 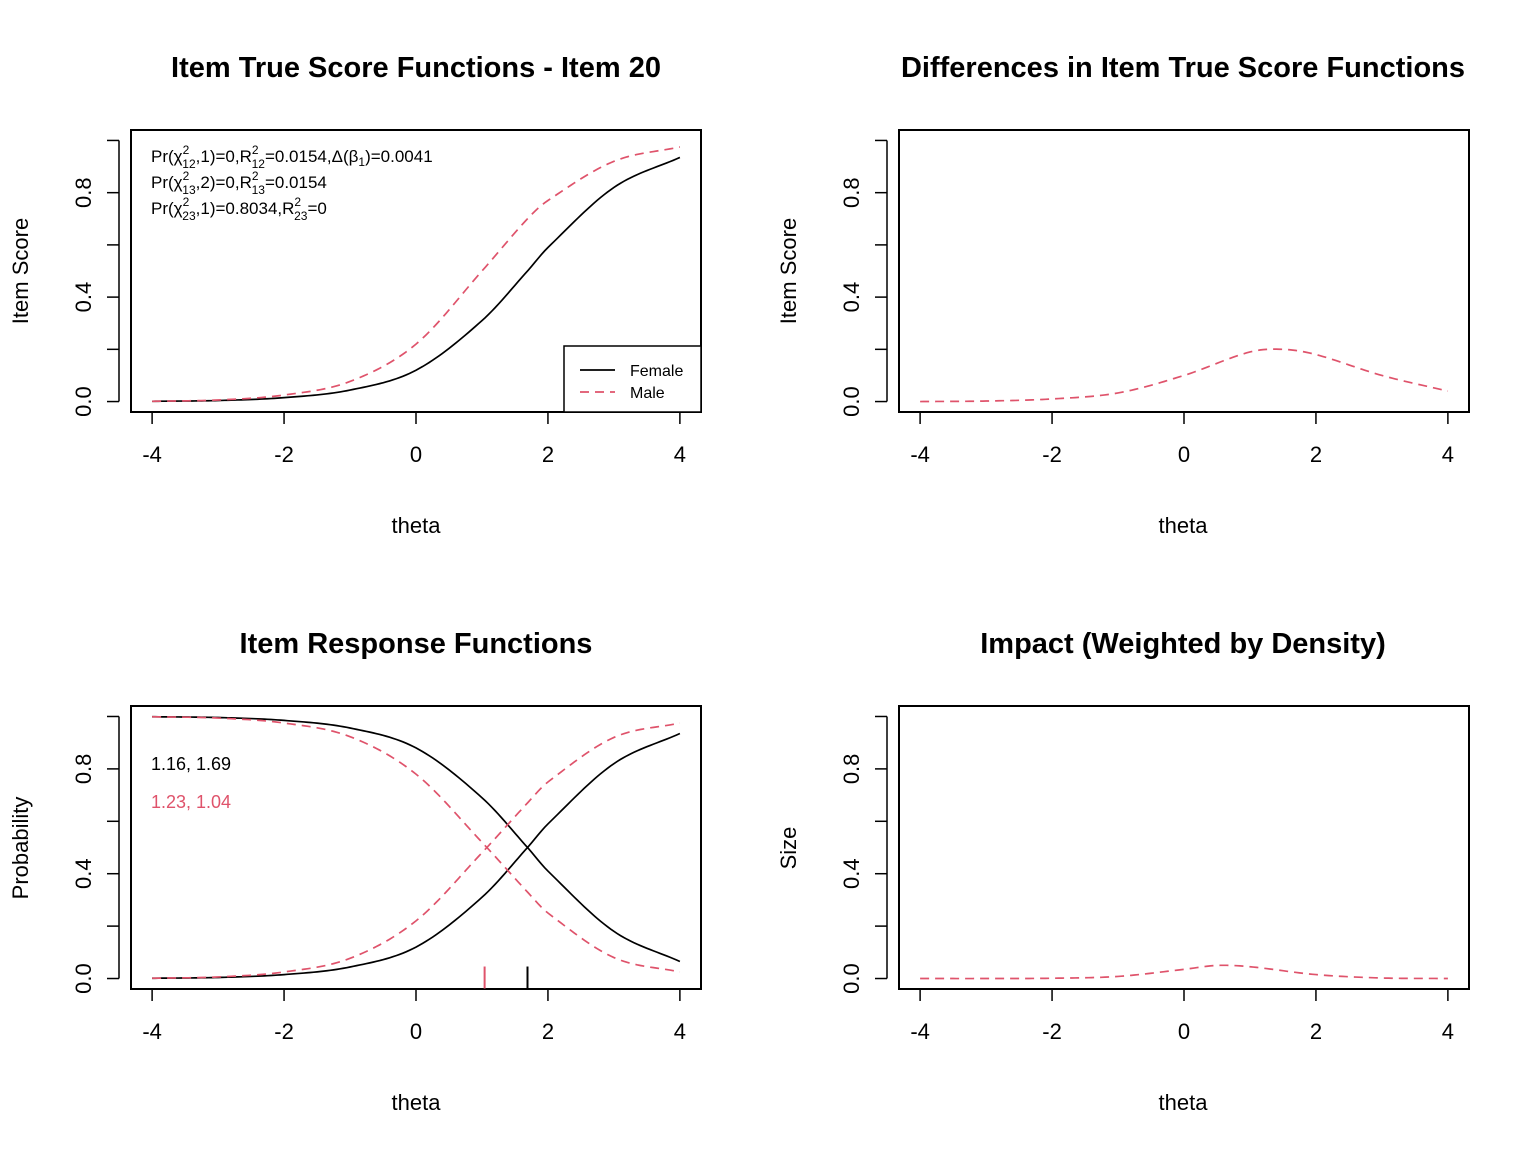 What do you see at coordinates (239, 183) in the screenshot?
I see `stat-line: Pr(χ2 13,2)=0,R2 13=0.0154` at bounding box center [239, 183].